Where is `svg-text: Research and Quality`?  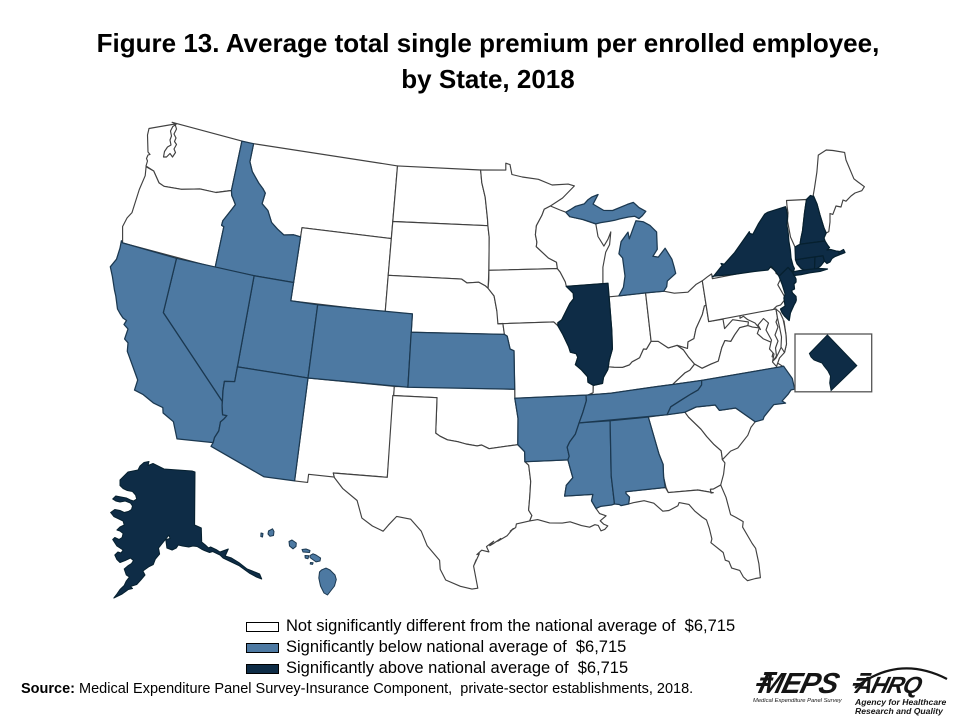 svg-text: Research and Quality is located at coordinates (899, 711).